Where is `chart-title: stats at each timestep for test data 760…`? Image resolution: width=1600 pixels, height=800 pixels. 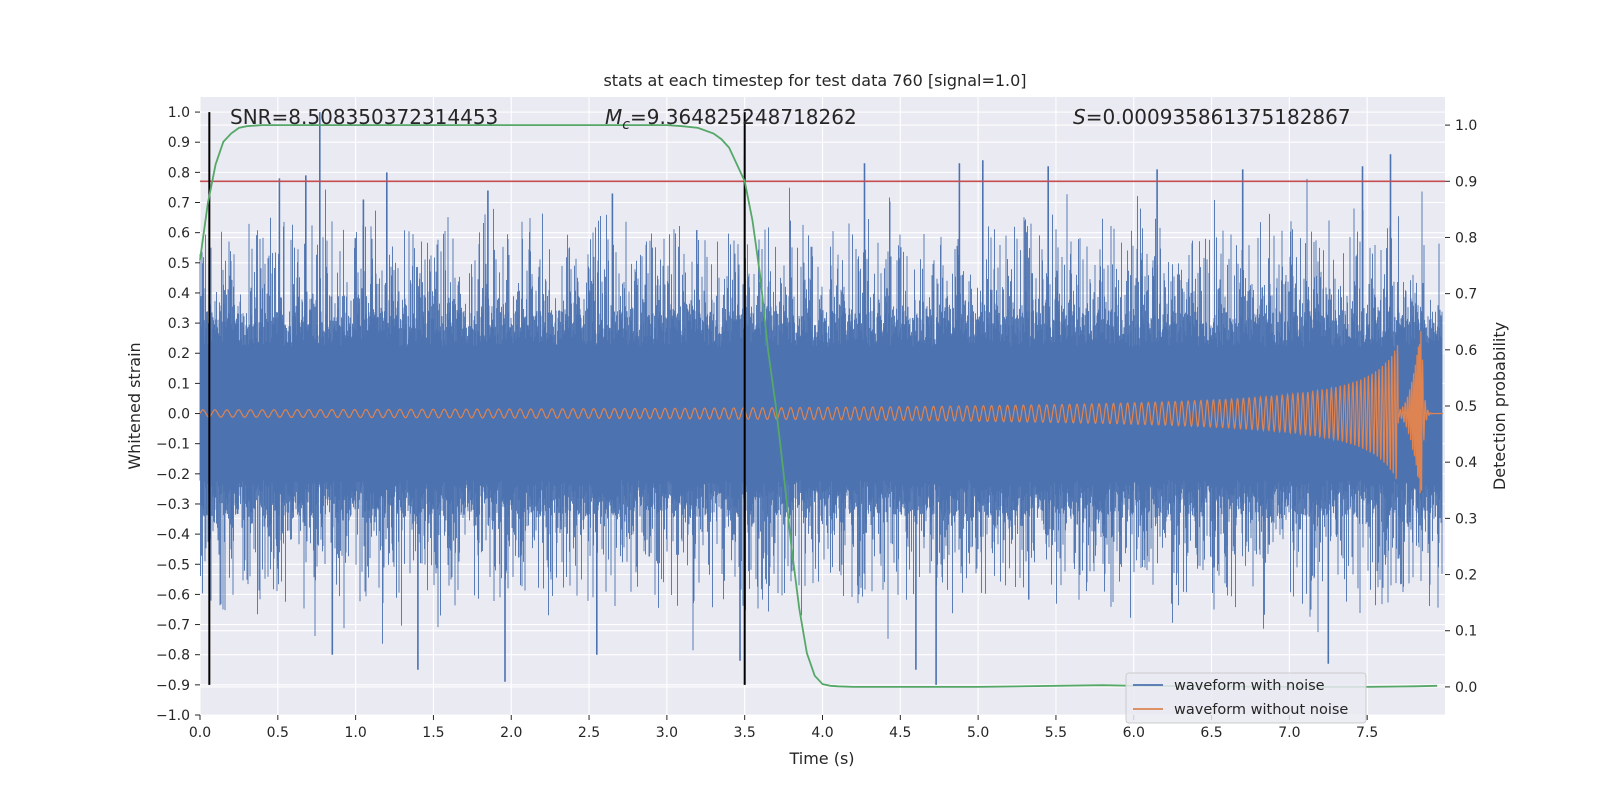 chart-title: stats at each timestep for test data 760… is located at coordinates (814, 80).